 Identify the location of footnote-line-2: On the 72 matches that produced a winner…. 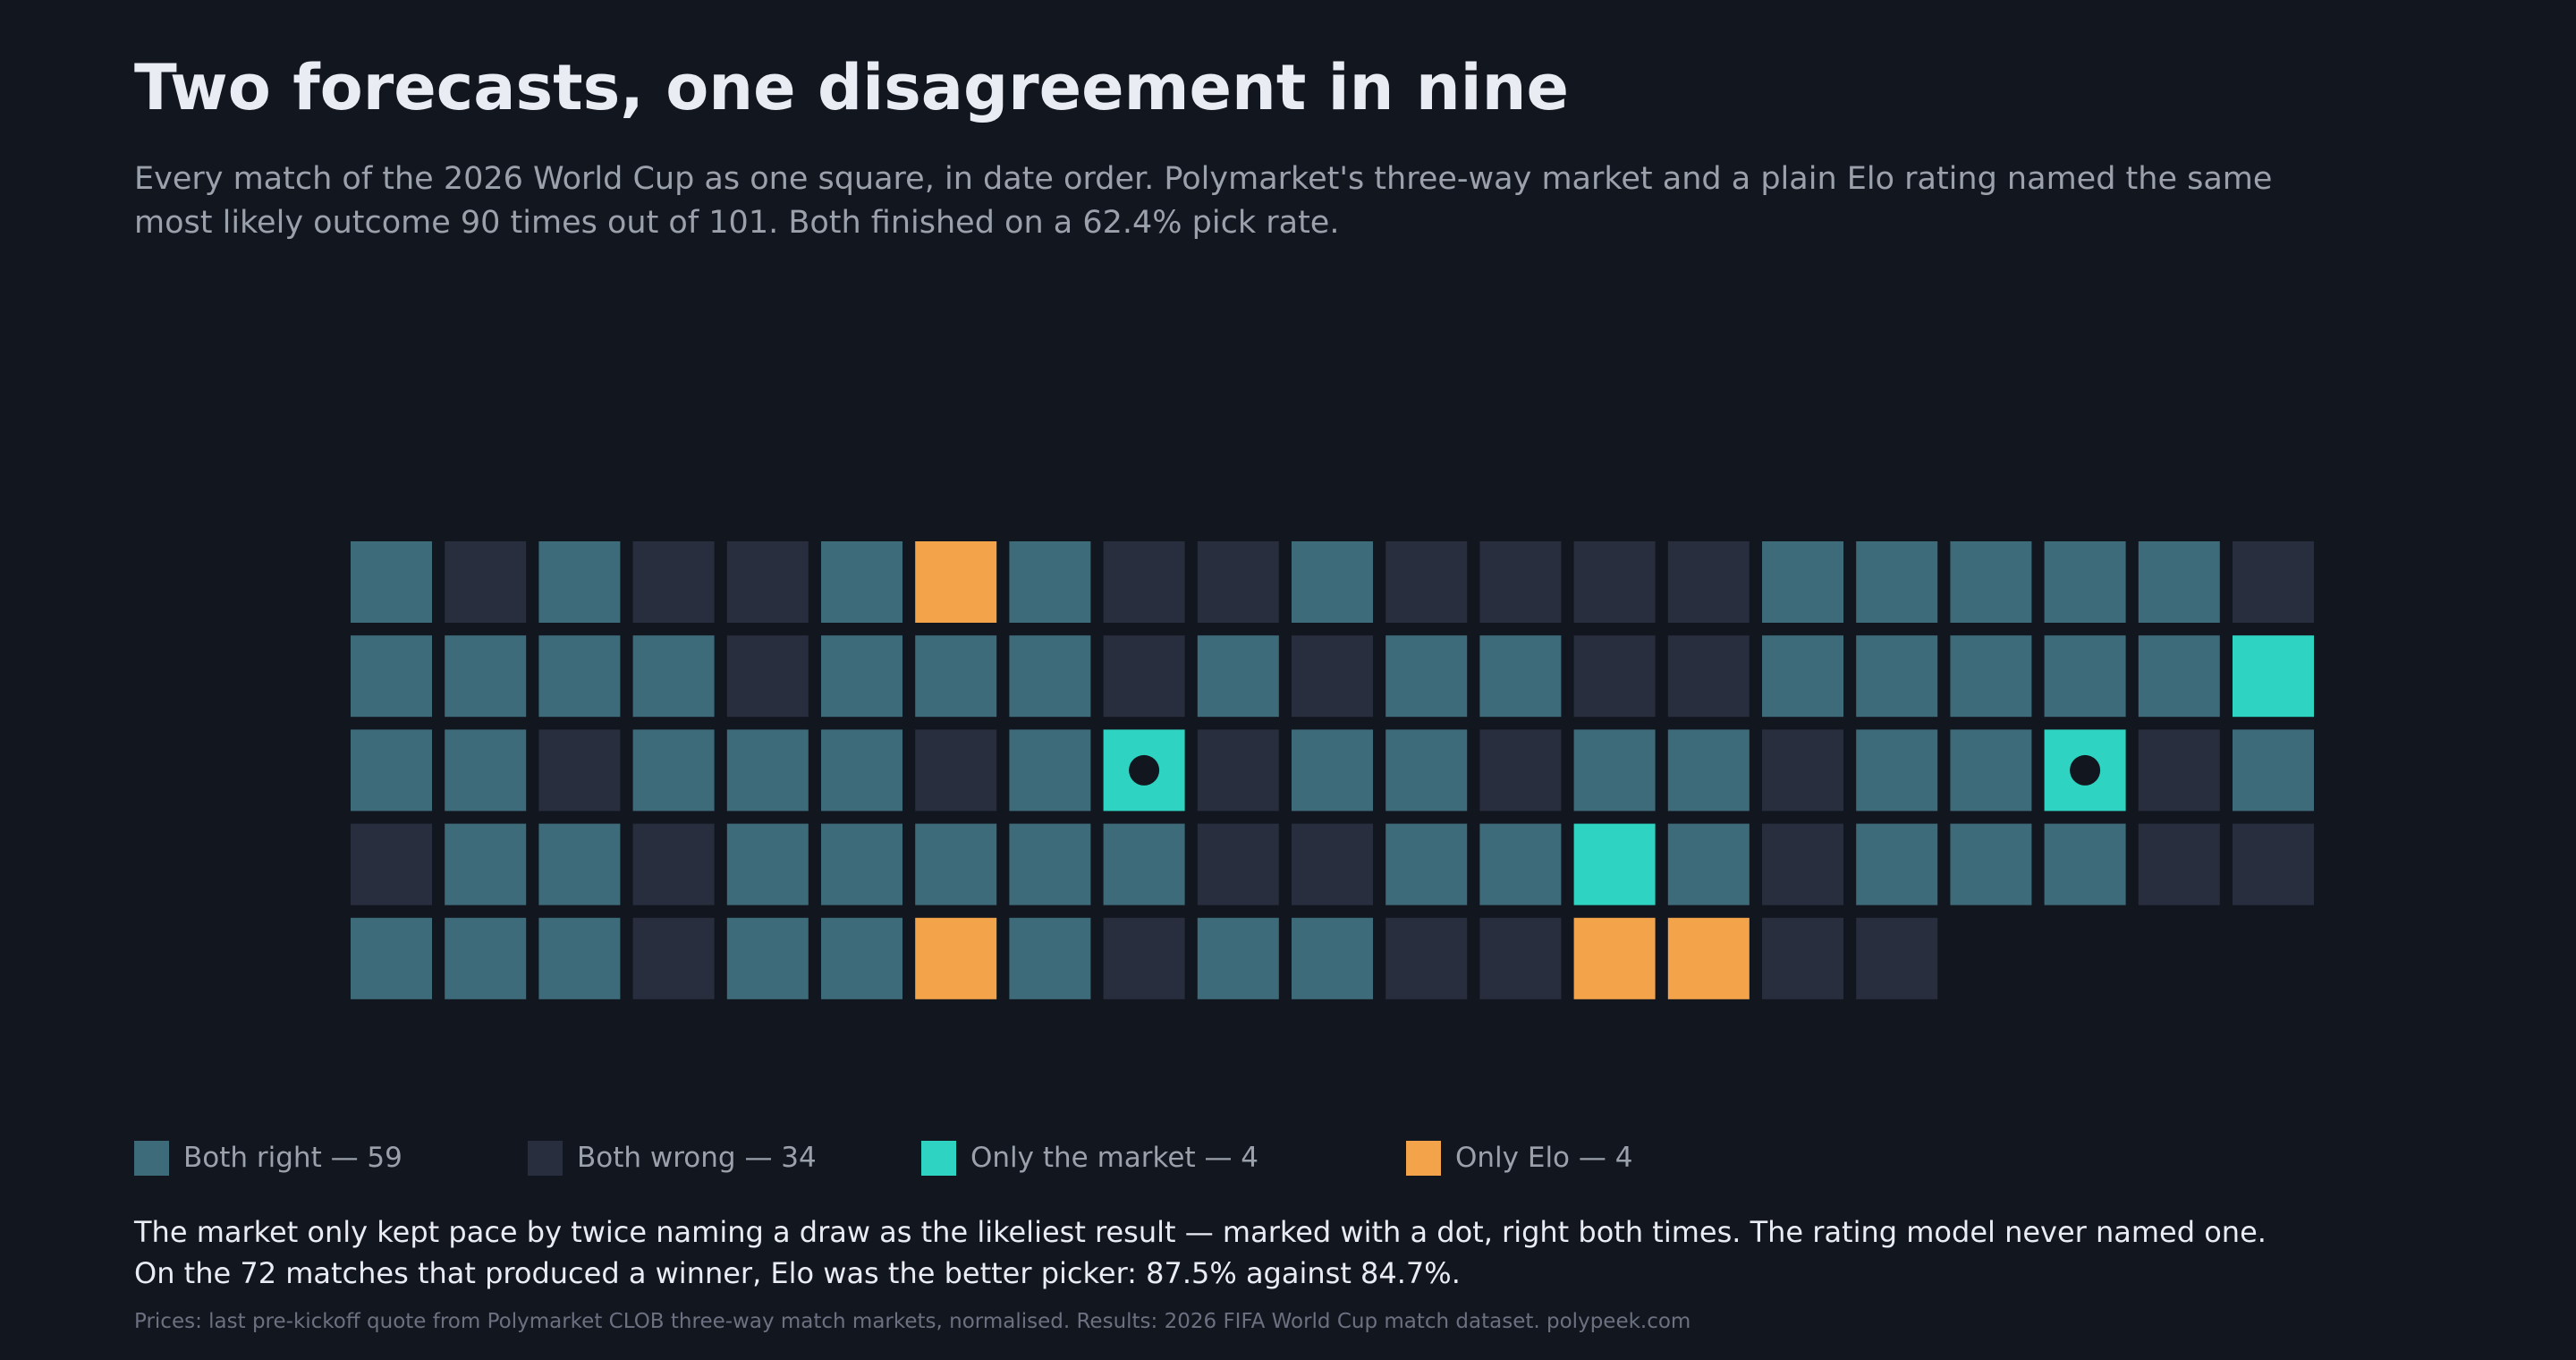
(797, 1273).